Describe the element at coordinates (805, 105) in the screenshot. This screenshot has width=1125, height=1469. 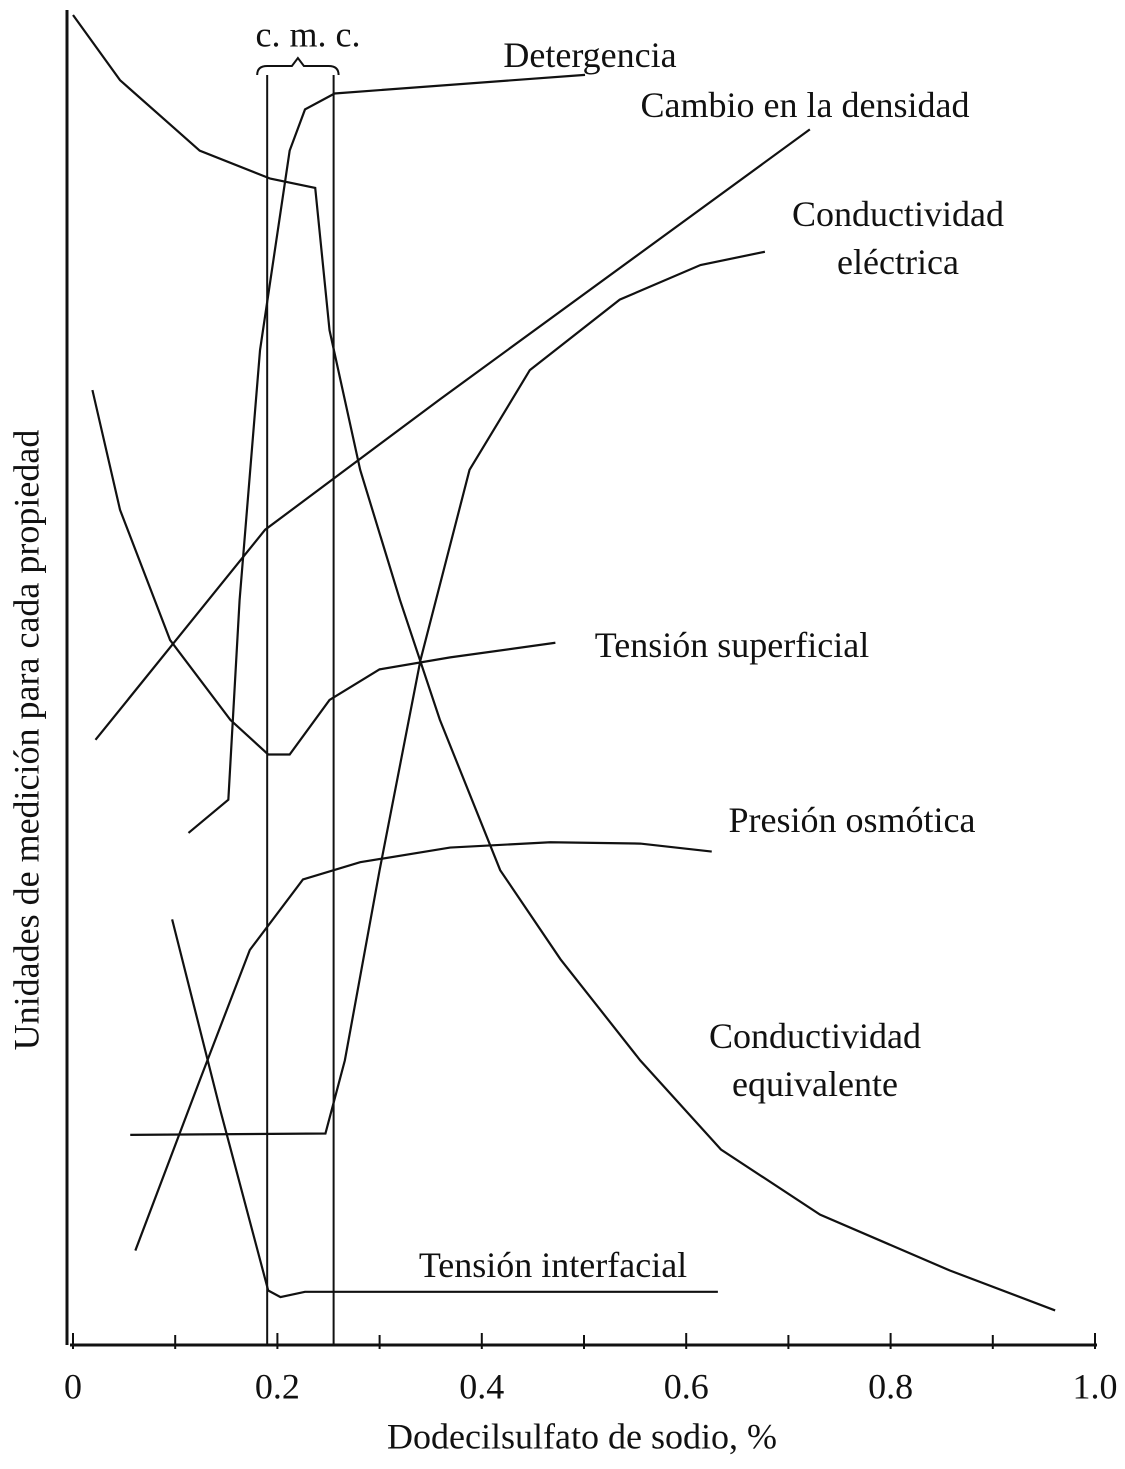
I see `curve-label: Cambio en la densidad` at that location.